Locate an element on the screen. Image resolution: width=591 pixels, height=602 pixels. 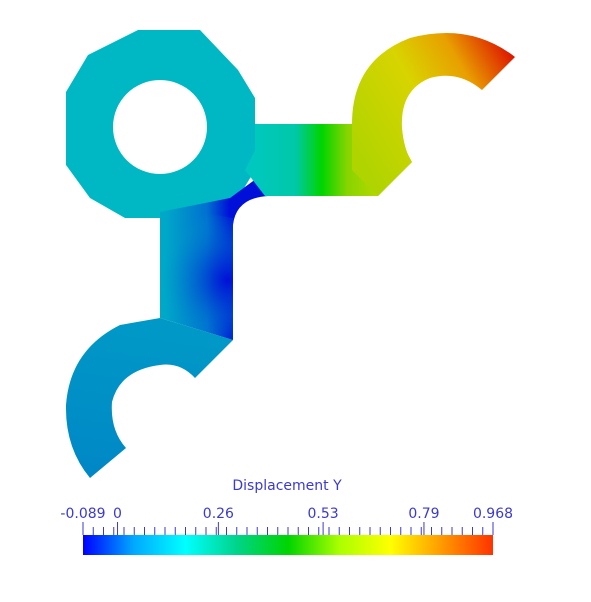
lower-hook is located at coordinates (149, 398).